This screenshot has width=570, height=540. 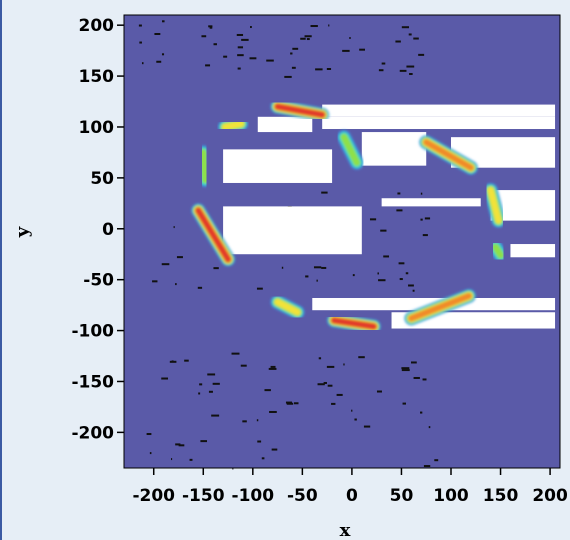 What do you see at coordinates (97, 26) in the screenshot?
I see `y-tick-label: 200` at bounding box center [97, 26].